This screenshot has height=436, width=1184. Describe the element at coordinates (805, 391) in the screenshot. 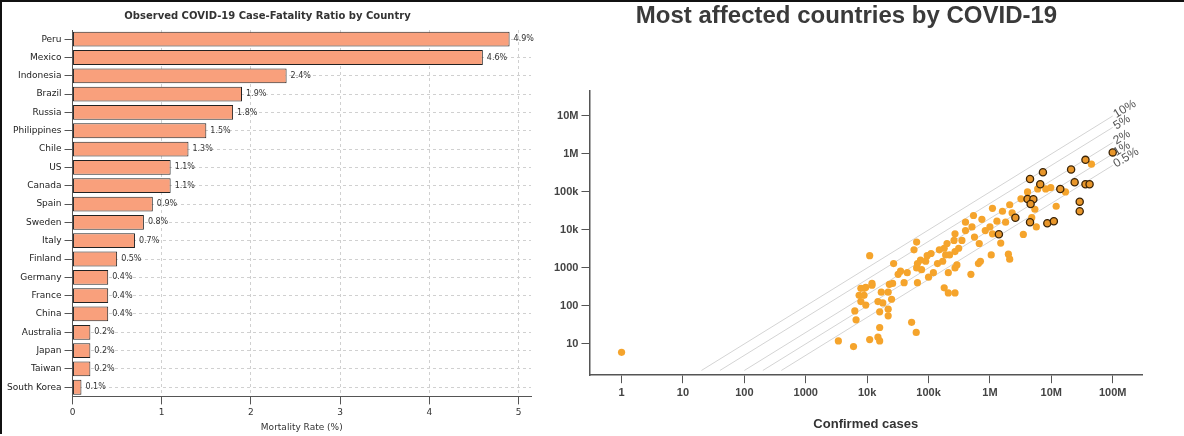

I see `x-tick-label: 1000` at that location.